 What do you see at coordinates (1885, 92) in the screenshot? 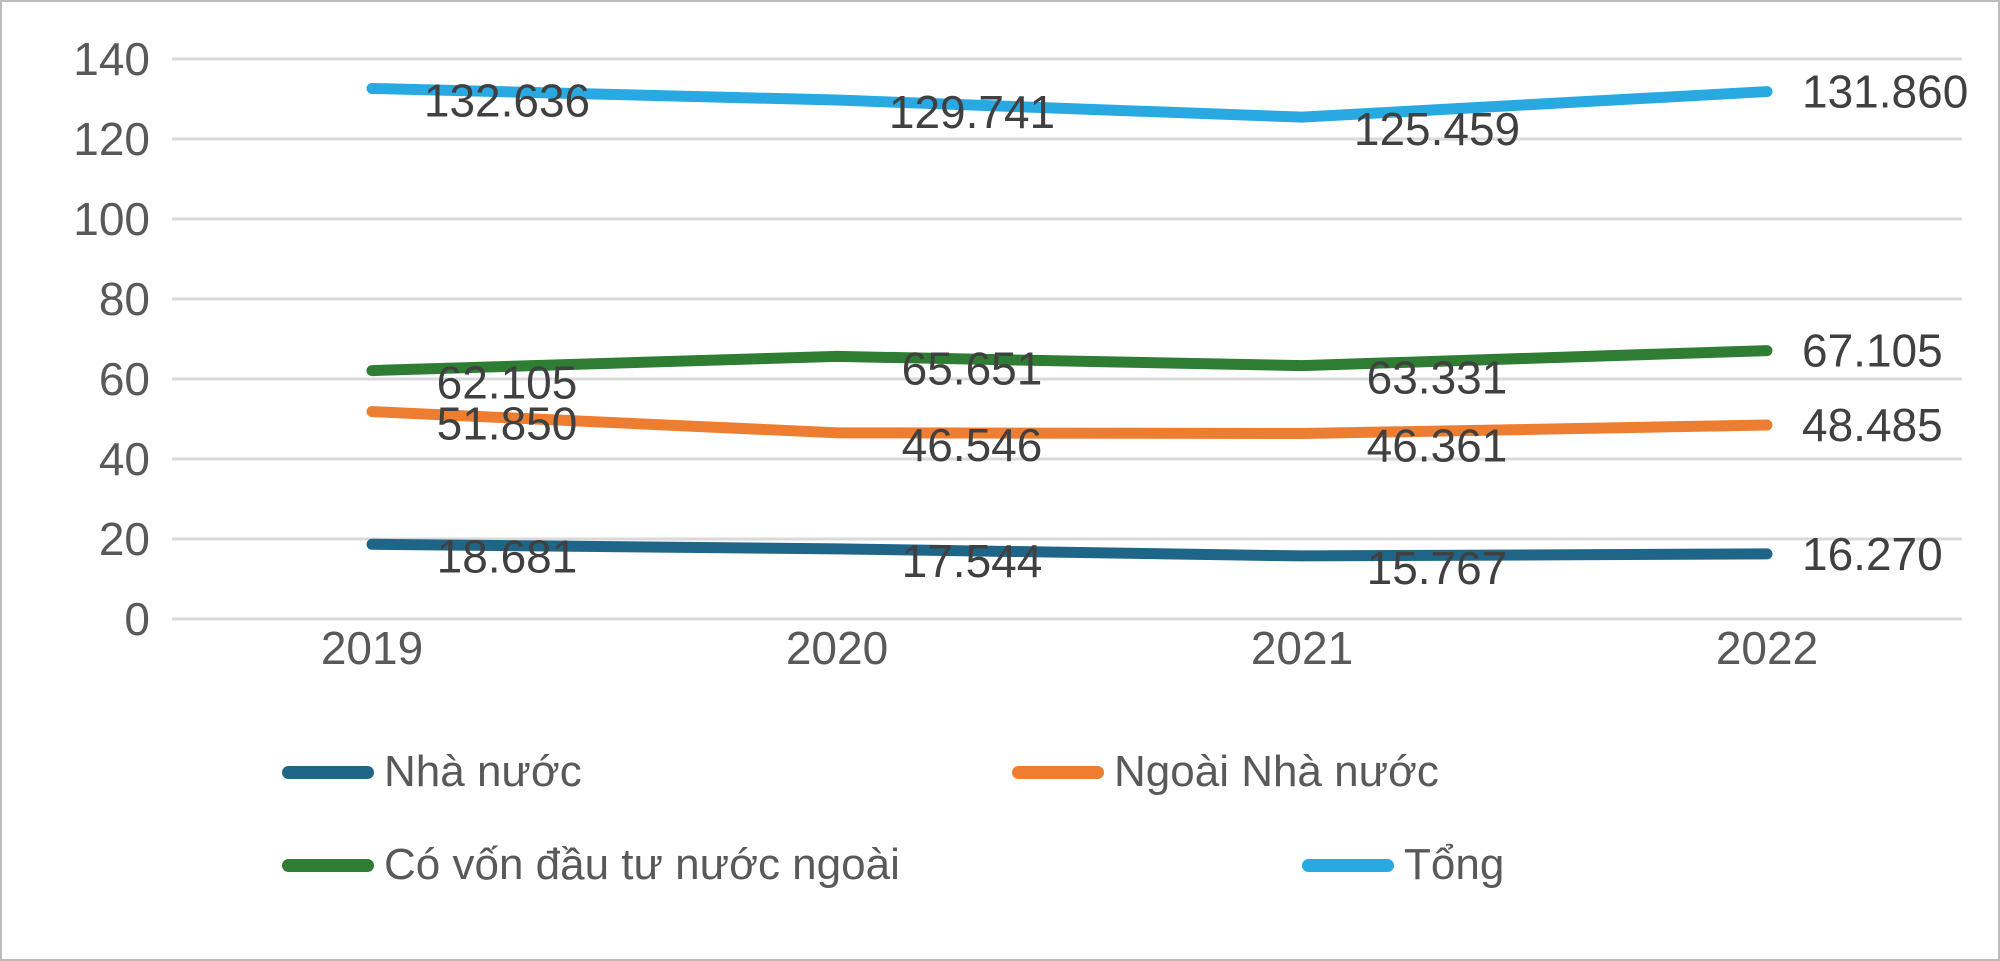
I see `data-label: 131.860` at bounding box center [1885, 92].